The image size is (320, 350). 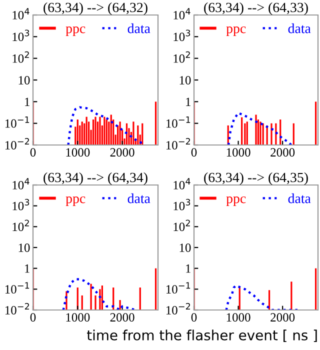 I want to click on chart-title: (63,34) --> (64,32), so click(x=96, y=8).